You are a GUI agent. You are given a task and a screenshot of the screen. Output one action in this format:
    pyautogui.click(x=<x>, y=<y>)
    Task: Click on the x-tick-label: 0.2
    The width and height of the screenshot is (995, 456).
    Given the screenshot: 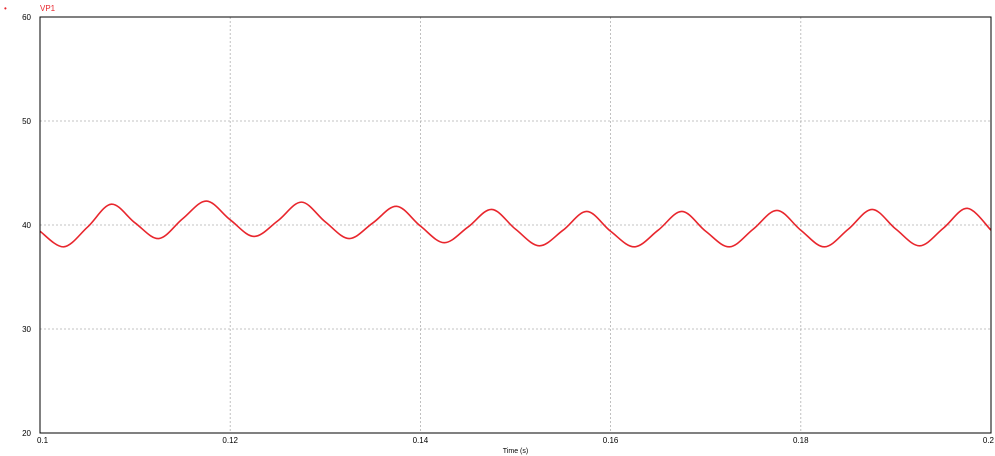 What is the action you would take?
    pyautogui.click(x=989, y=440)
    